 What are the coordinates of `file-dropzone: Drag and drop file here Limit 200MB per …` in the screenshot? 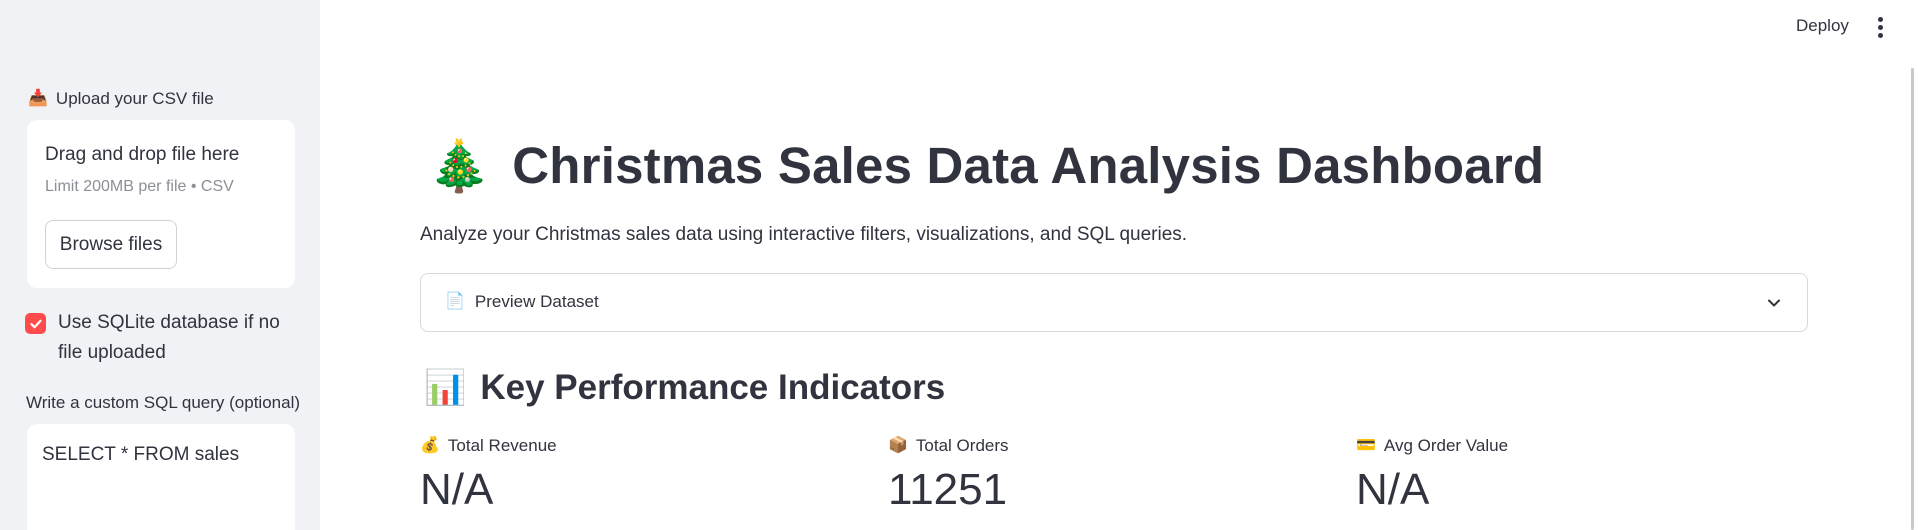 It's located at (161, 204).